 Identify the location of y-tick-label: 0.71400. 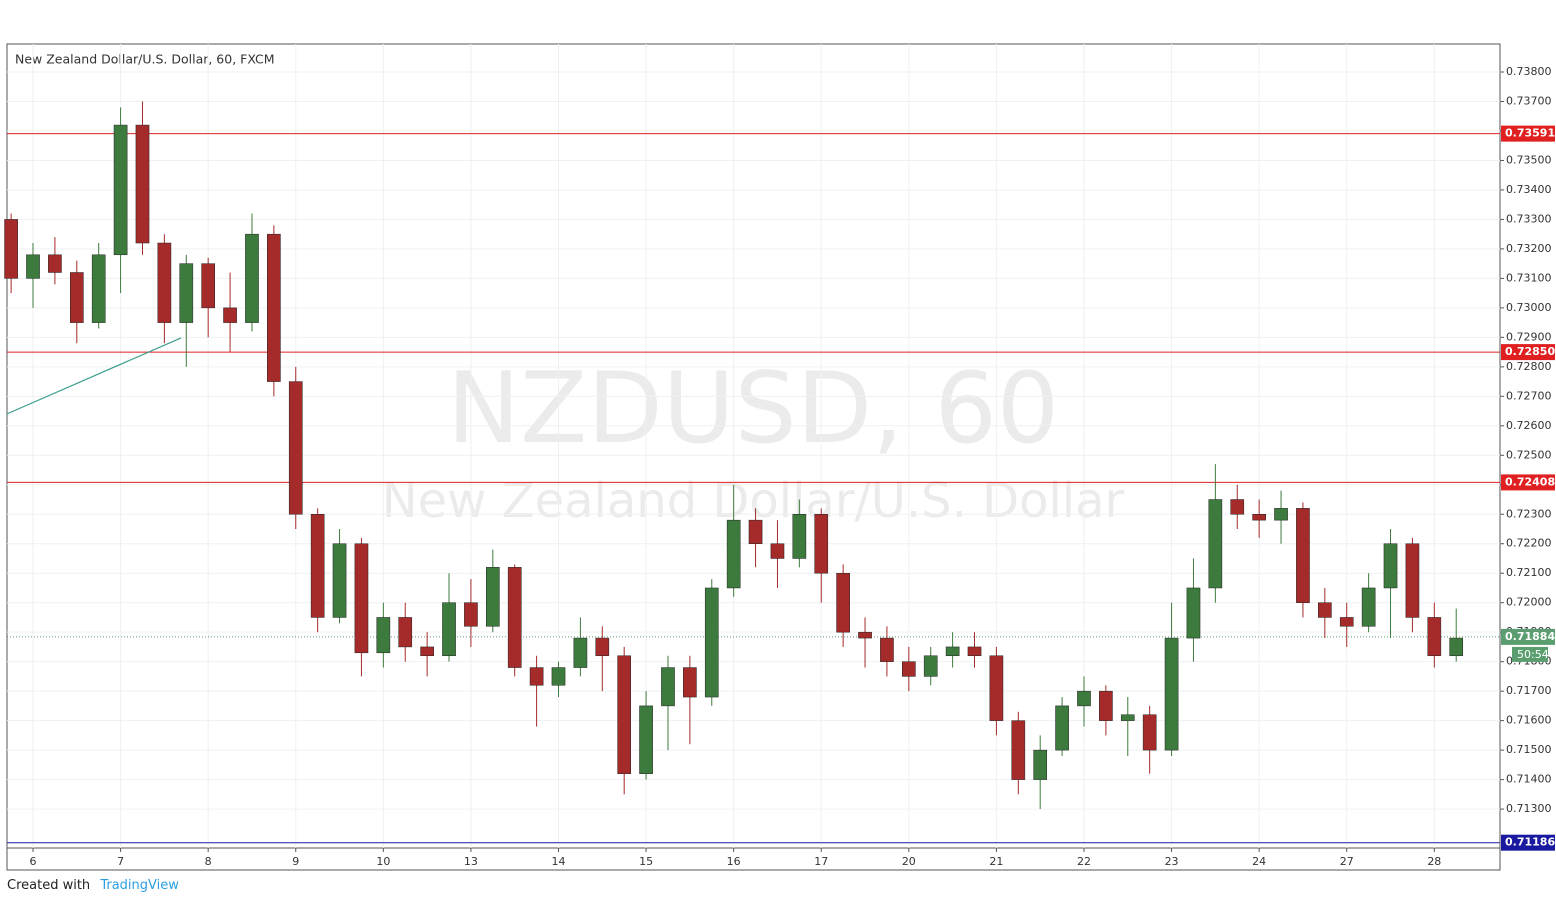
(1529, 779).